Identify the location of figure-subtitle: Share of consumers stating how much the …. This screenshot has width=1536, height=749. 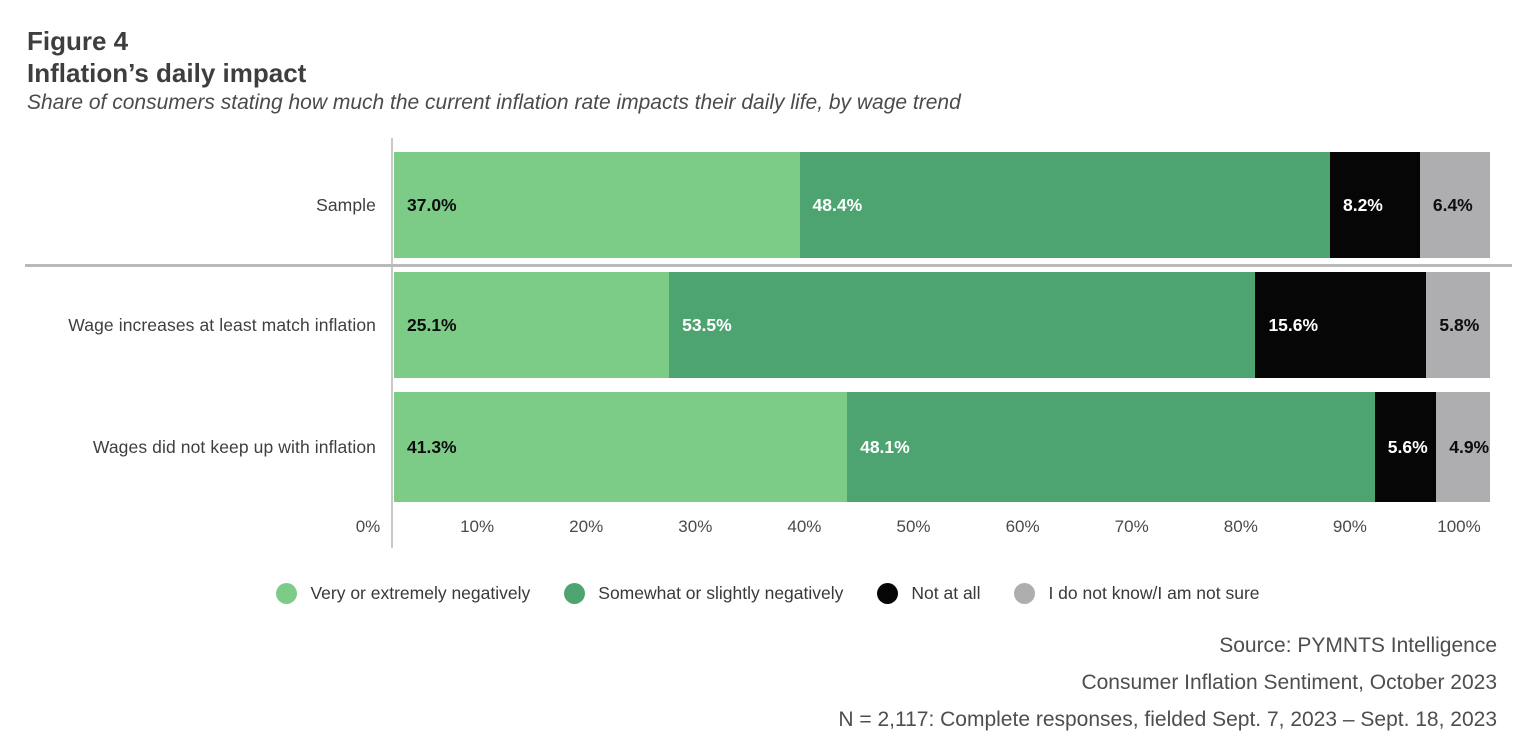
(494, 102).